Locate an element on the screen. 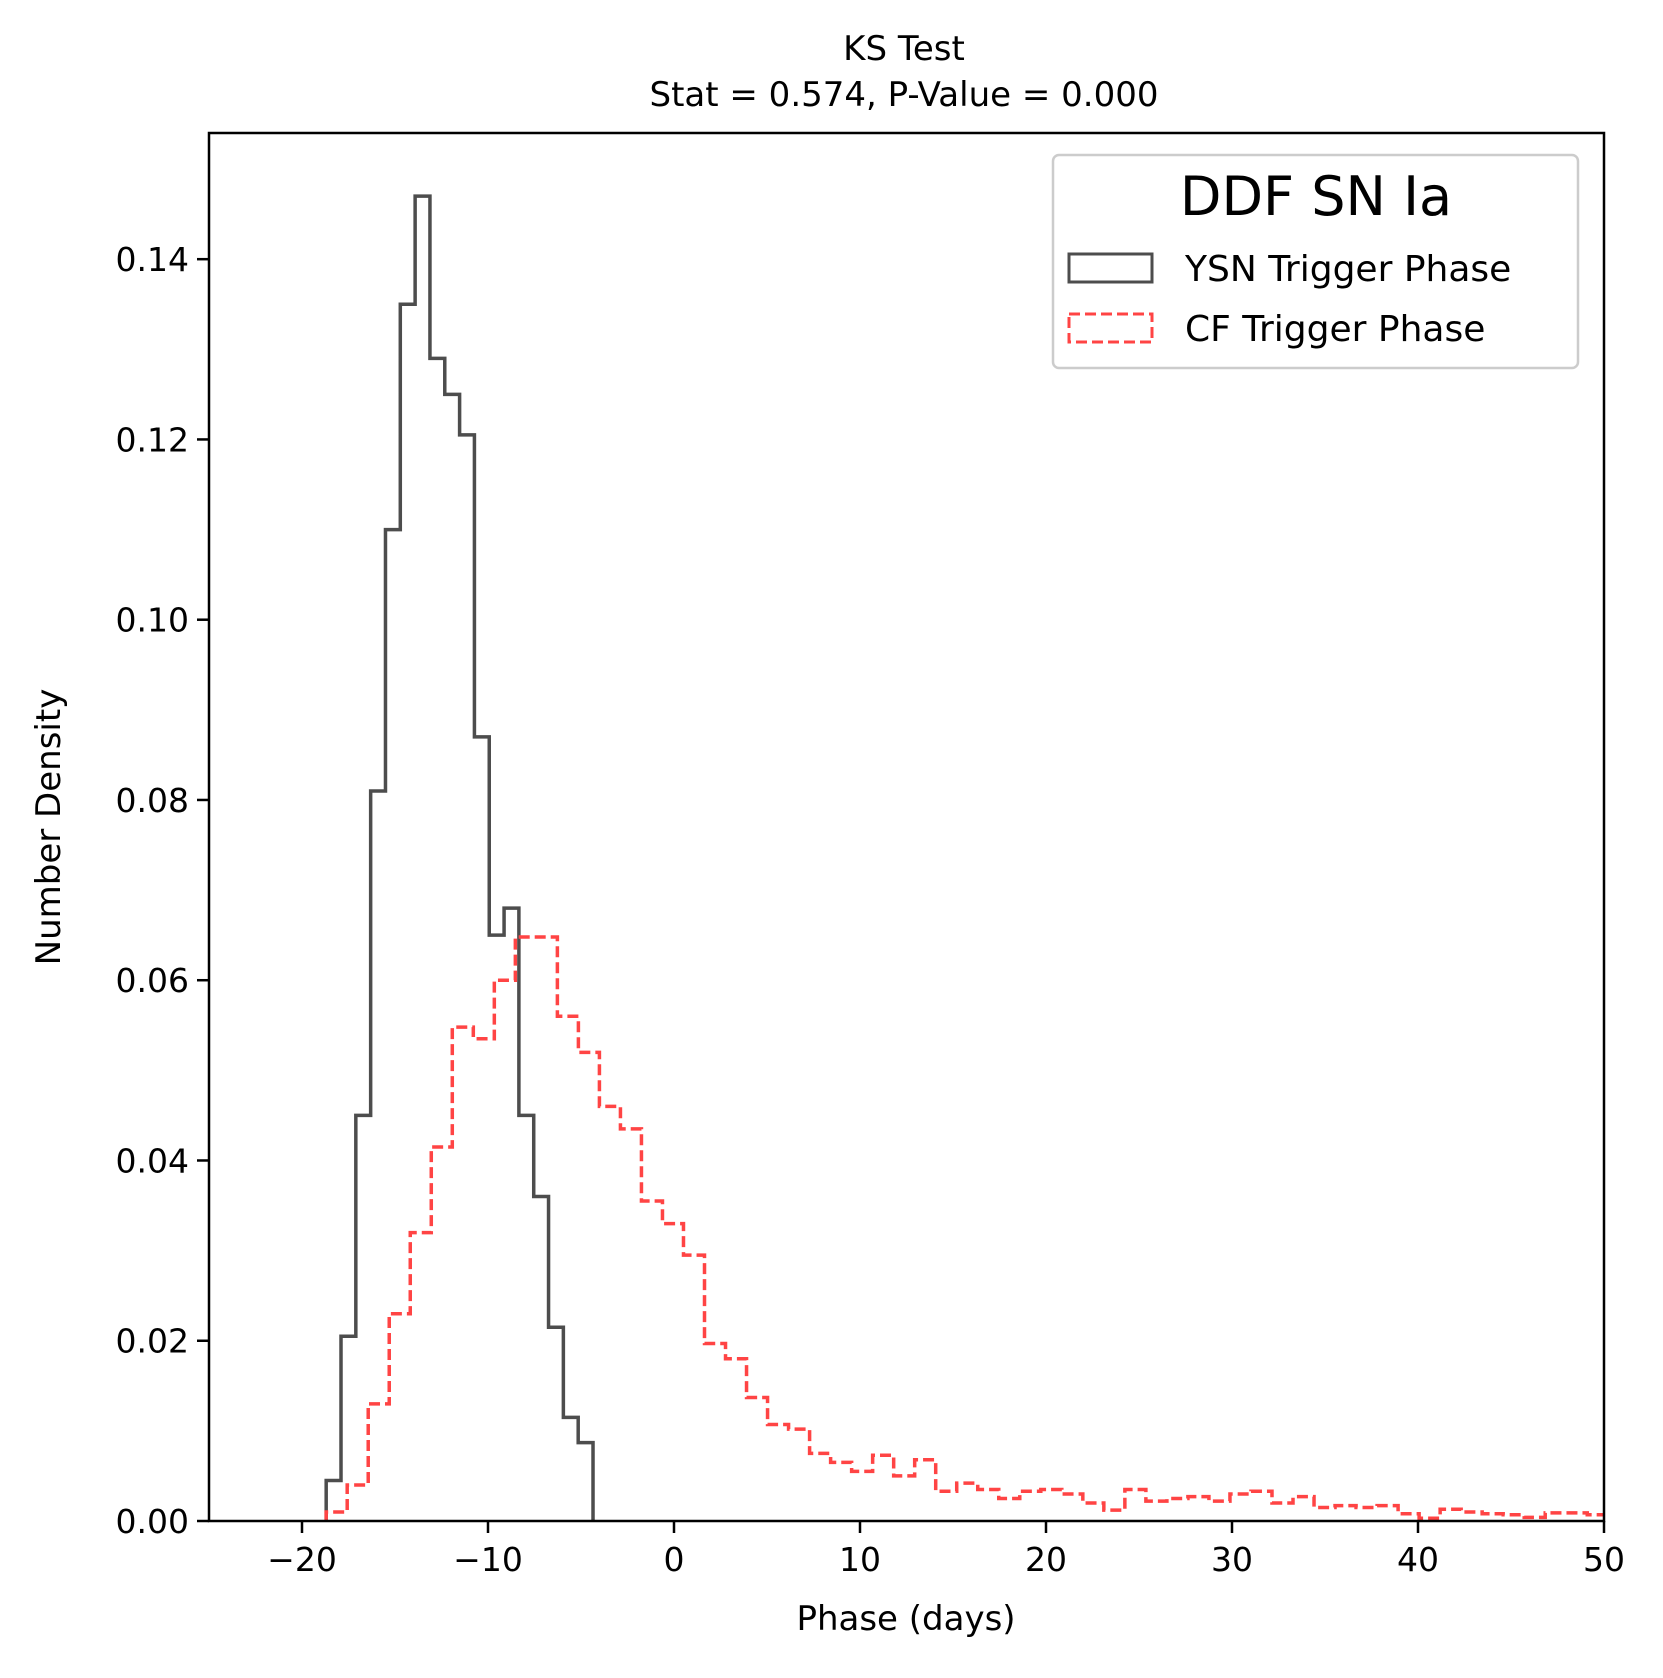 Image resolution: width=1663 pixels, height=1678 pixels. y-tick: 0.10 is located at coordinates (162, 620).